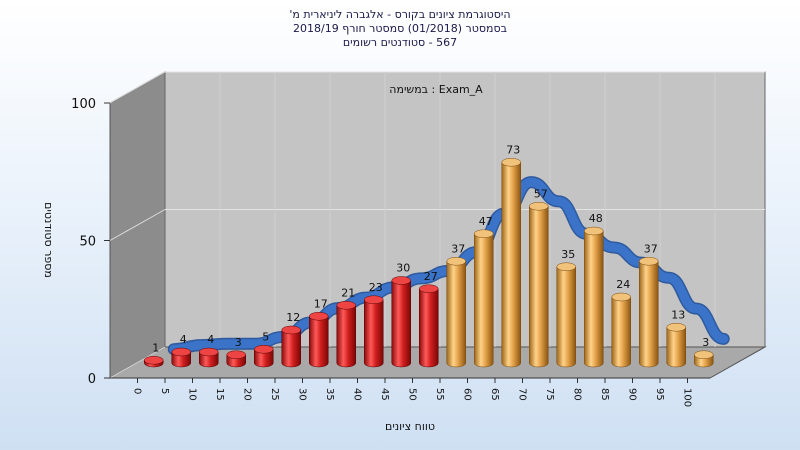  I want to click on x-tick-label: 65, so click(494, 394).